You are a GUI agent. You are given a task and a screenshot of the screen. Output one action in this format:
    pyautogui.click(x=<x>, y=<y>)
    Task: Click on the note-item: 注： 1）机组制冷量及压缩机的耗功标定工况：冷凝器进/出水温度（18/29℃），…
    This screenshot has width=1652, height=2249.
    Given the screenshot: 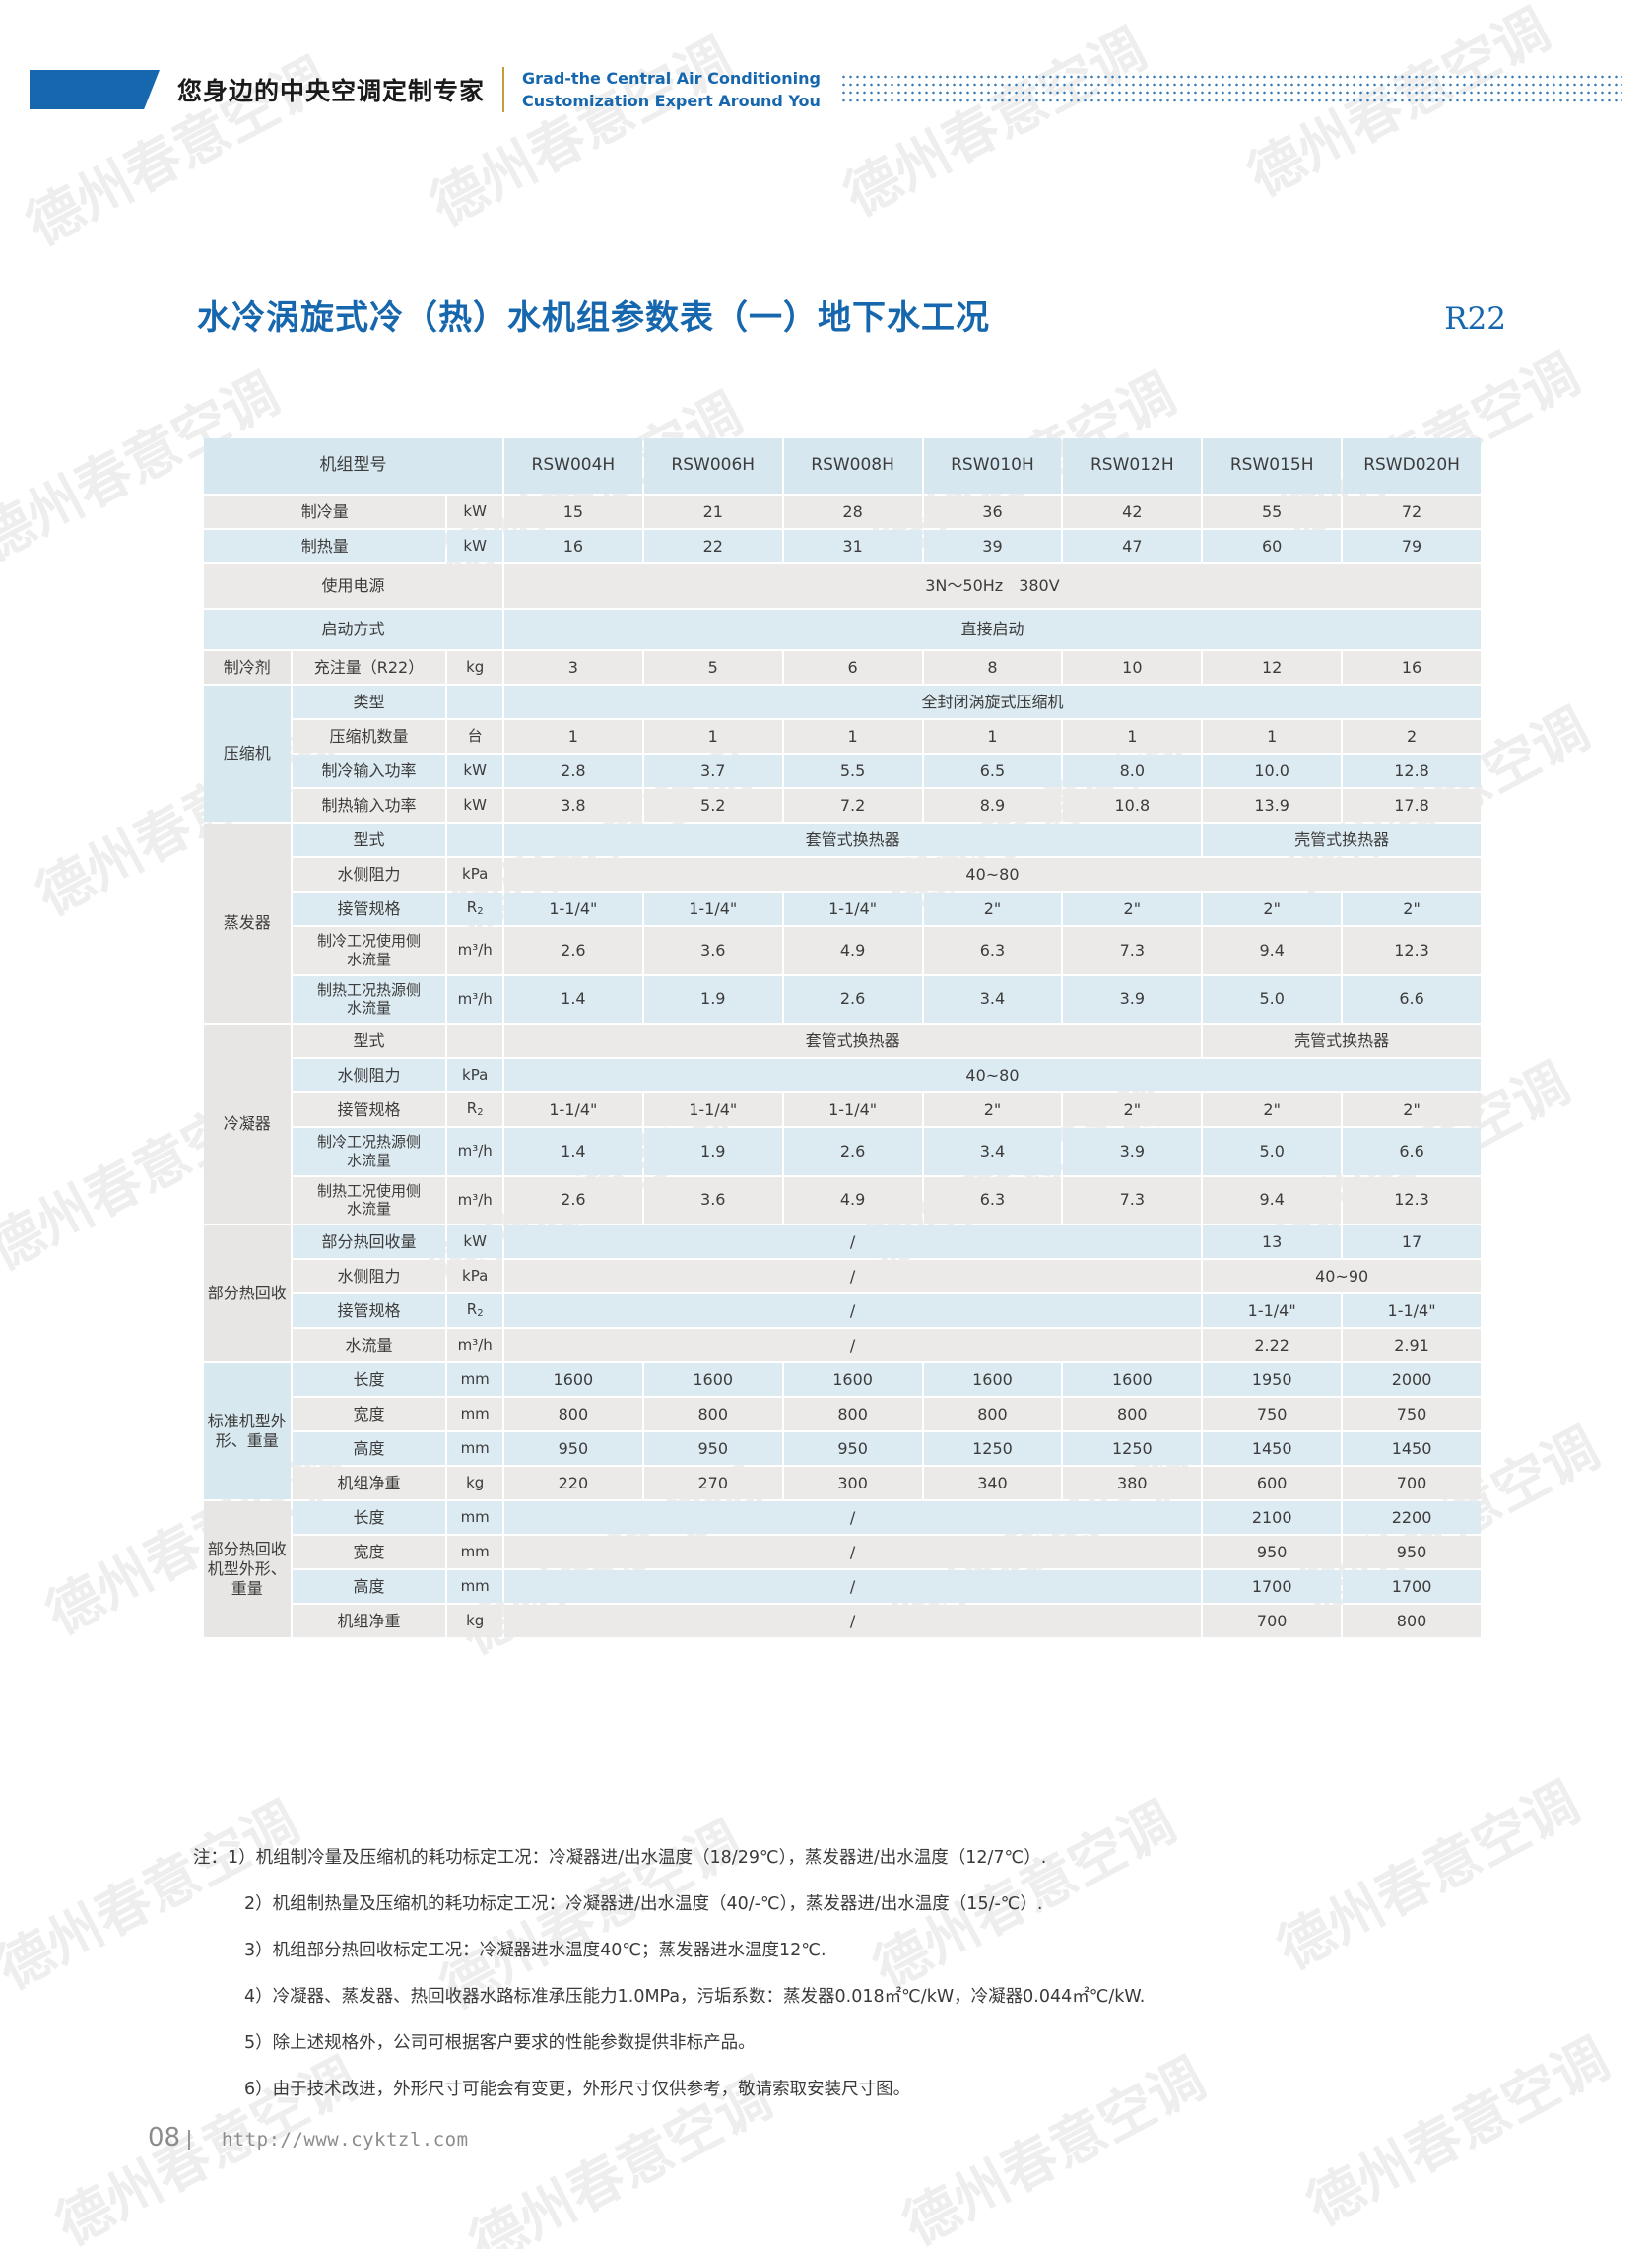 What is the action you would take?
    pyautogui.click(x=863, y=1856)
    